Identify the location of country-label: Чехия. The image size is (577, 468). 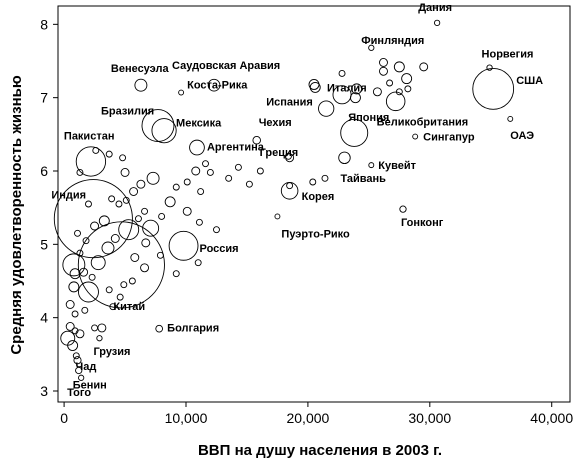
(275, 123).